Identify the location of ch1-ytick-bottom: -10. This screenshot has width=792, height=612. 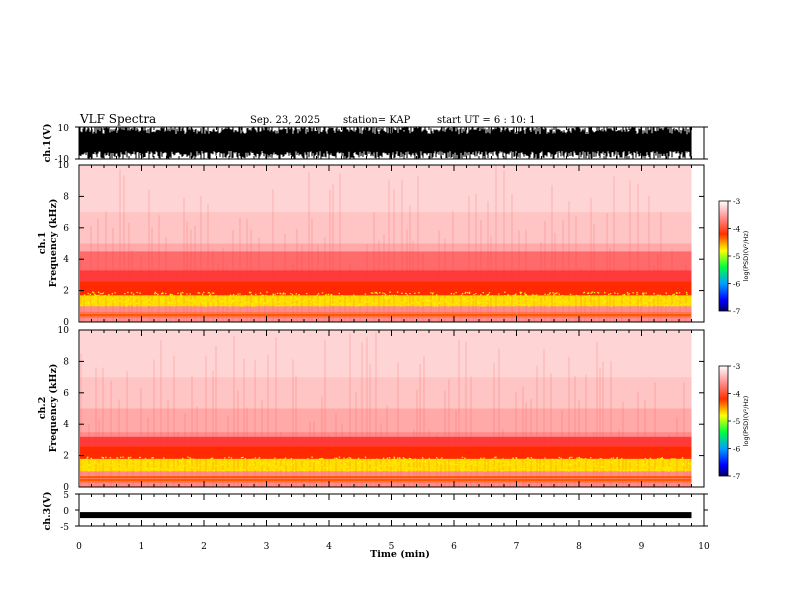
(62, 160).